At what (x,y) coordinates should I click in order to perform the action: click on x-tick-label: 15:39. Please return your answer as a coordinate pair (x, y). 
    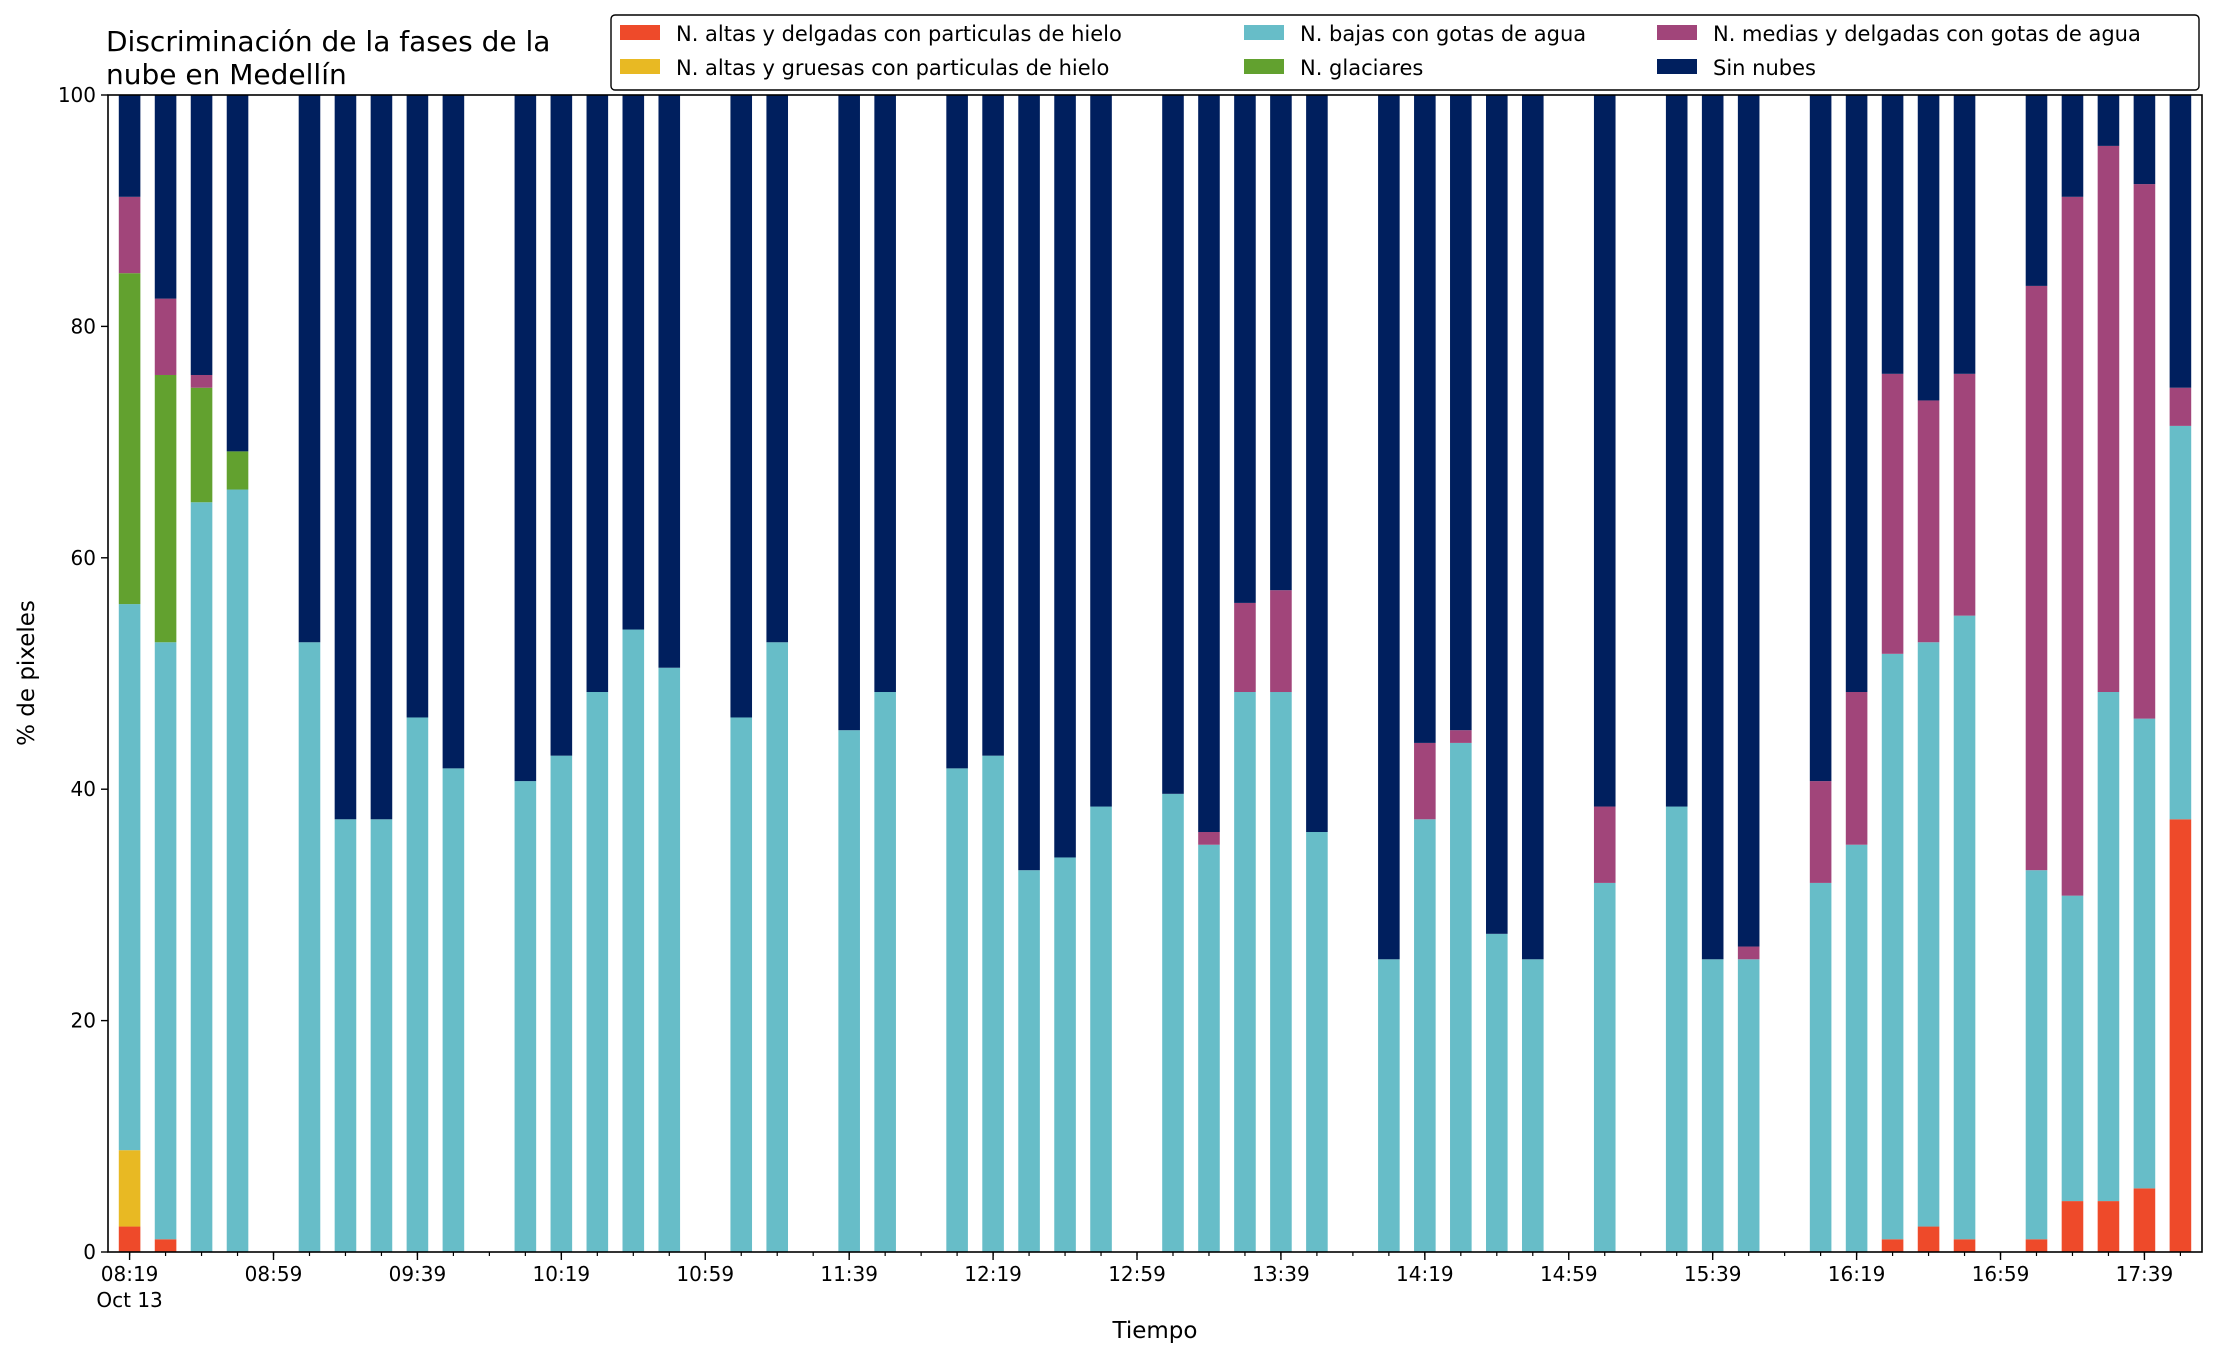
    Looking at the image, I should click on (1713, 1274).